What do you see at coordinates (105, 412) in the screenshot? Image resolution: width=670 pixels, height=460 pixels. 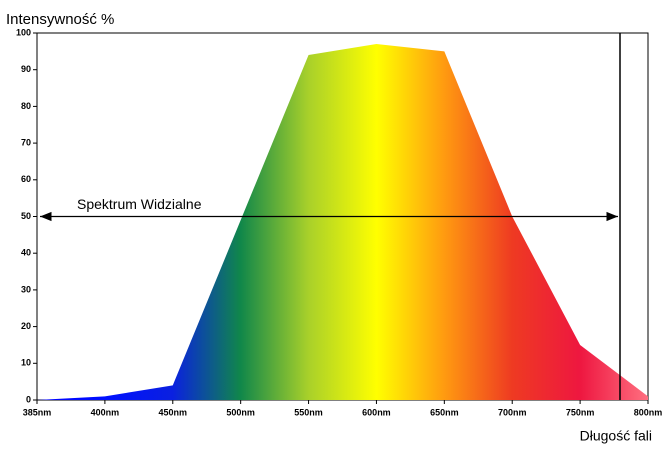 I see `x-tick-label: 400nm` at bounding box center [105, 412].